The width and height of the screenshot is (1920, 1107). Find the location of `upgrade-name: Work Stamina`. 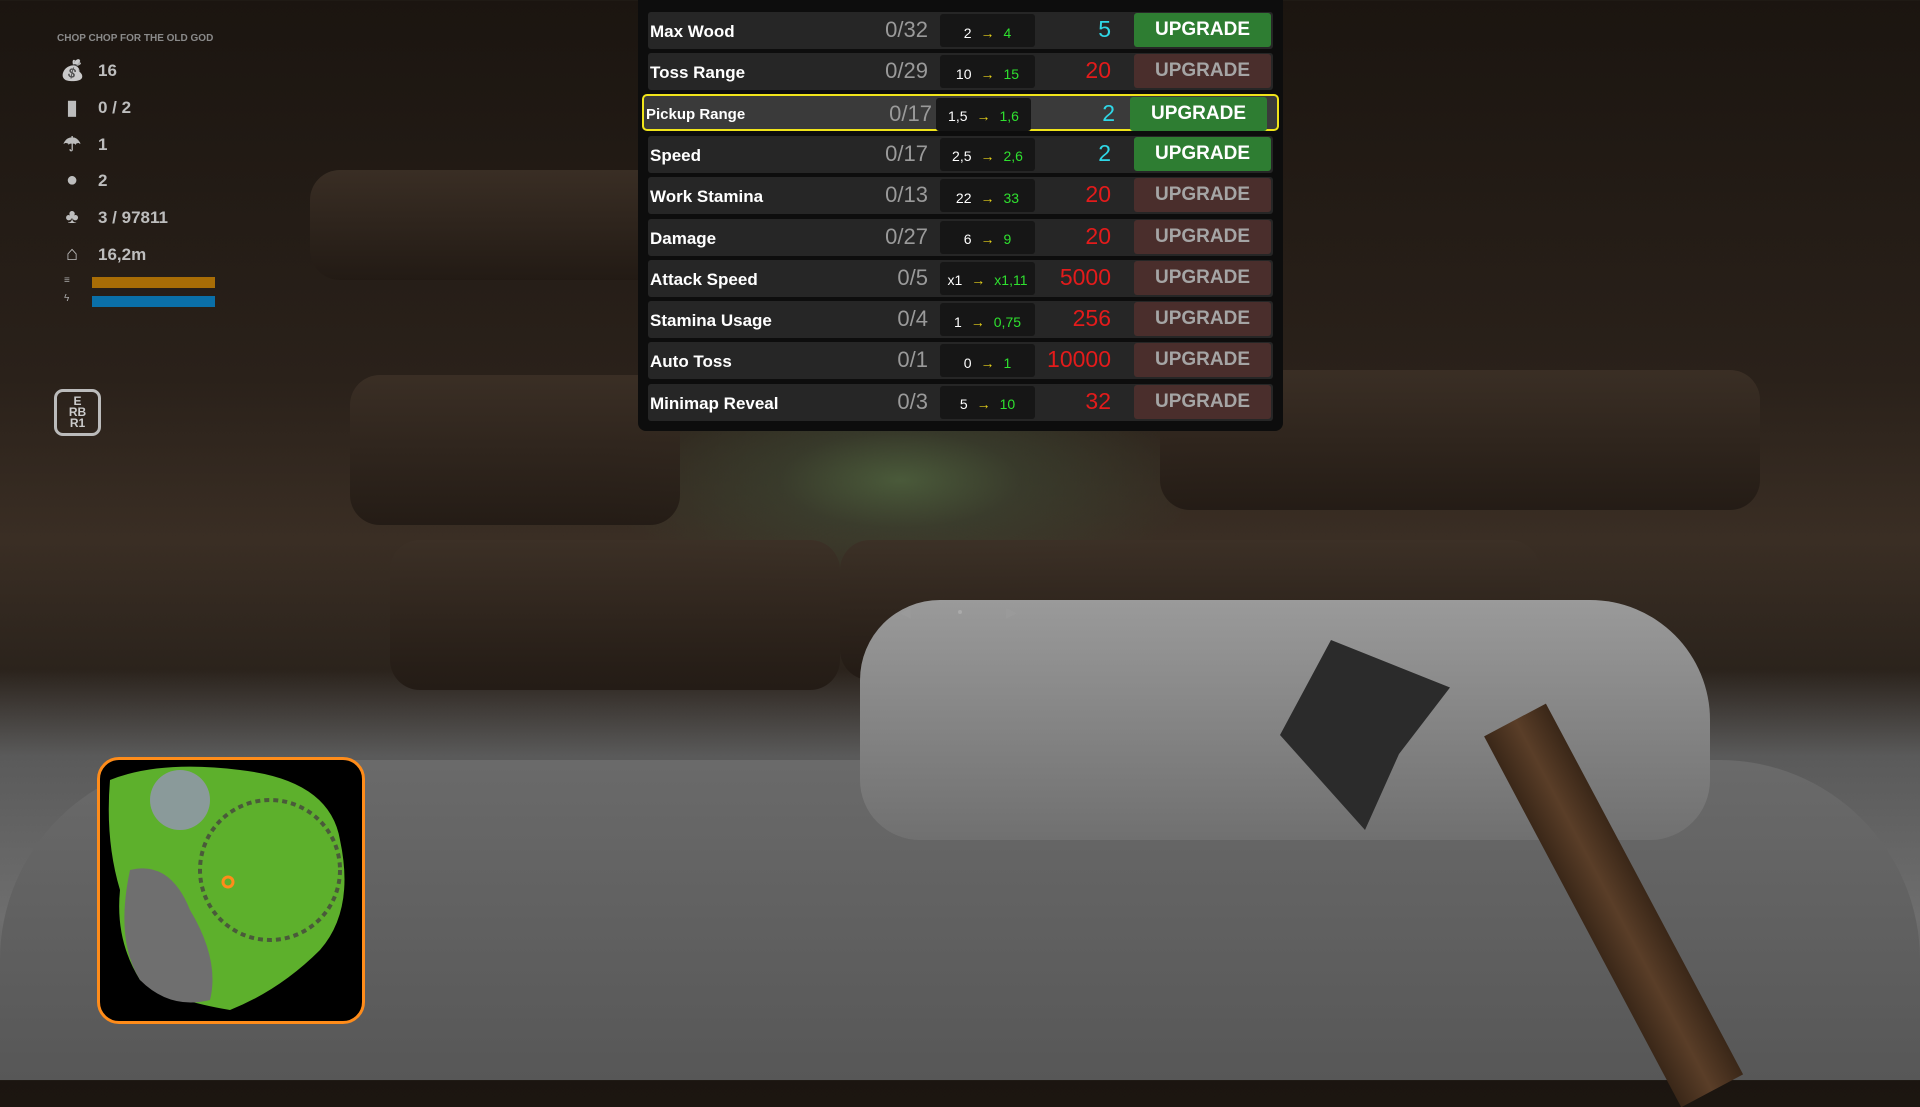

upgrade-name: Work Stamina is located at coordinates (707, 197).